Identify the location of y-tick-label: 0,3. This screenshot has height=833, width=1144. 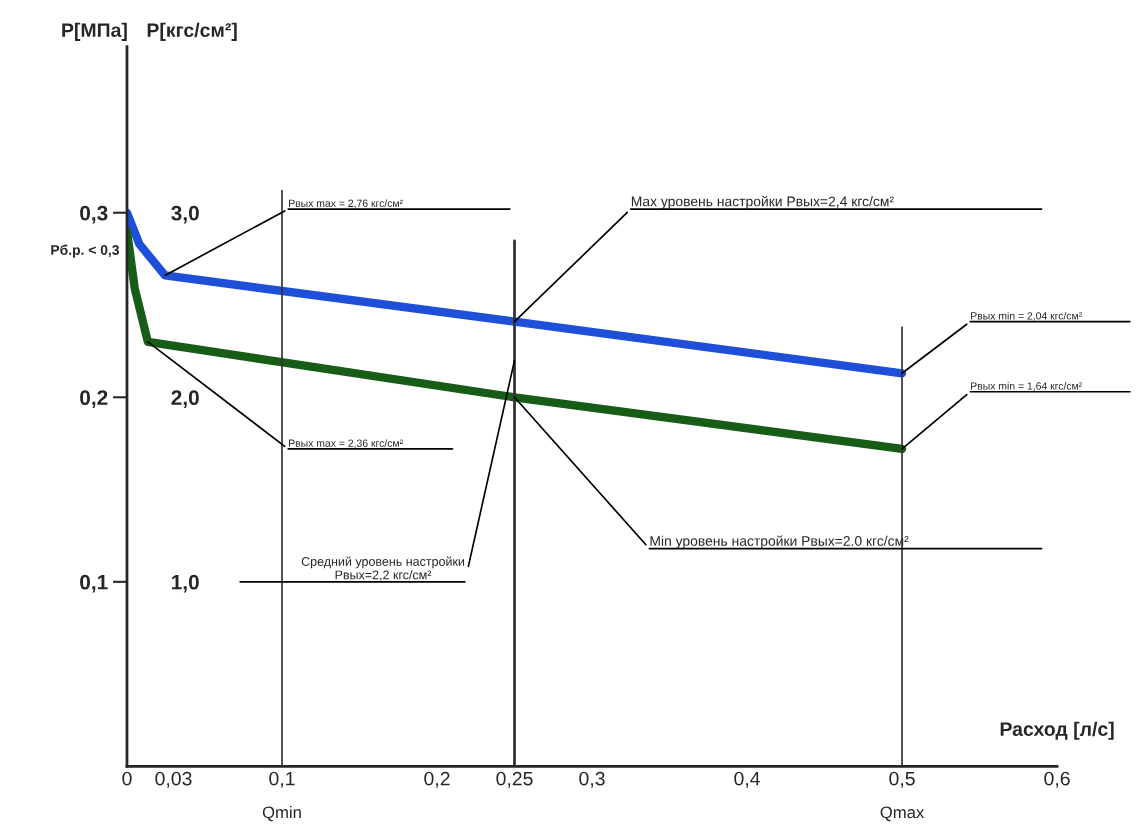
(94, 214).